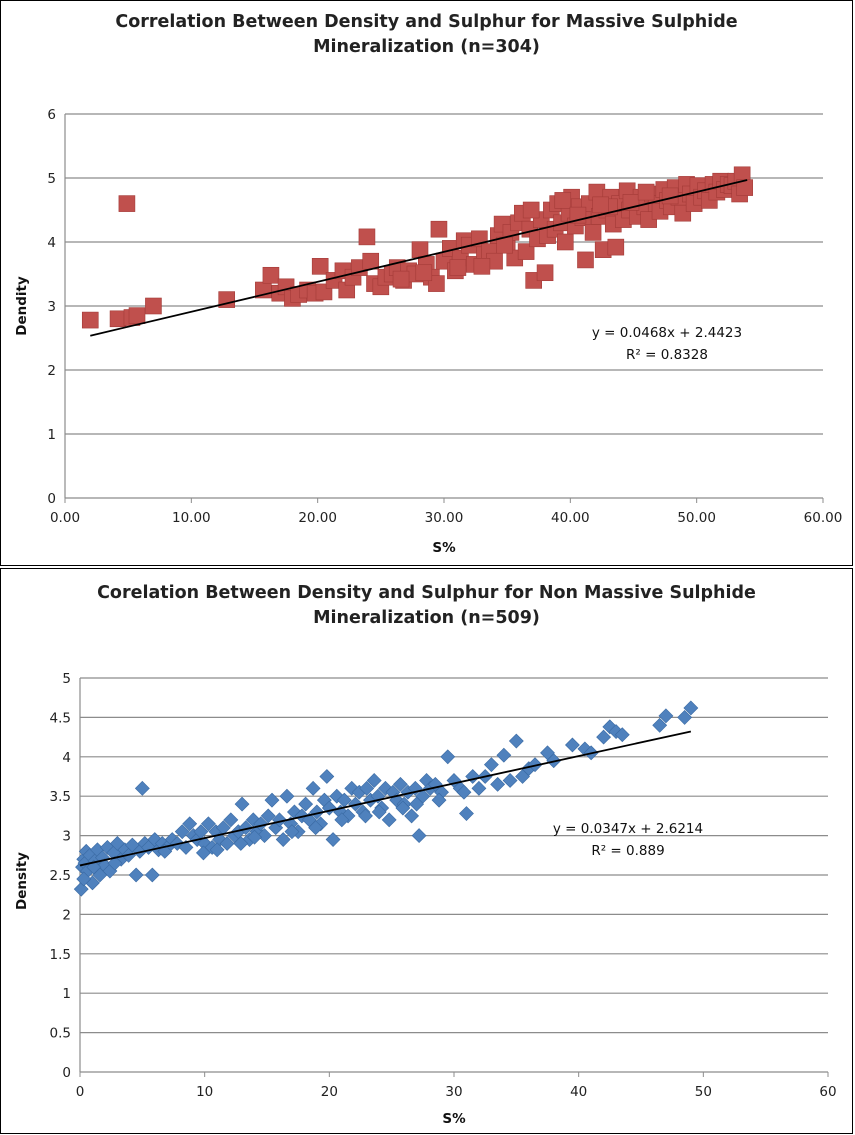 This screenshot has height=1135, width=855. Describe the element at coordinates (627, 851) in the screenshot. I see `r-squared-label: R² = 0.889` at that location.